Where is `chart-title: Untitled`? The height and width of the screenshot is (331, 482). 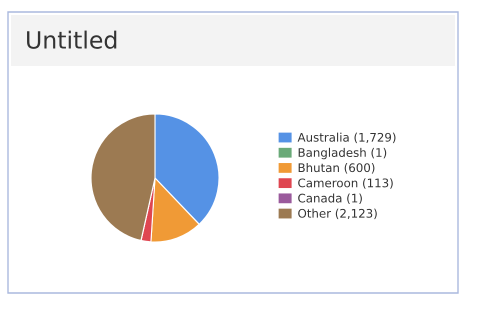
chart-title: Untitled is located at coordinates (71, 39).